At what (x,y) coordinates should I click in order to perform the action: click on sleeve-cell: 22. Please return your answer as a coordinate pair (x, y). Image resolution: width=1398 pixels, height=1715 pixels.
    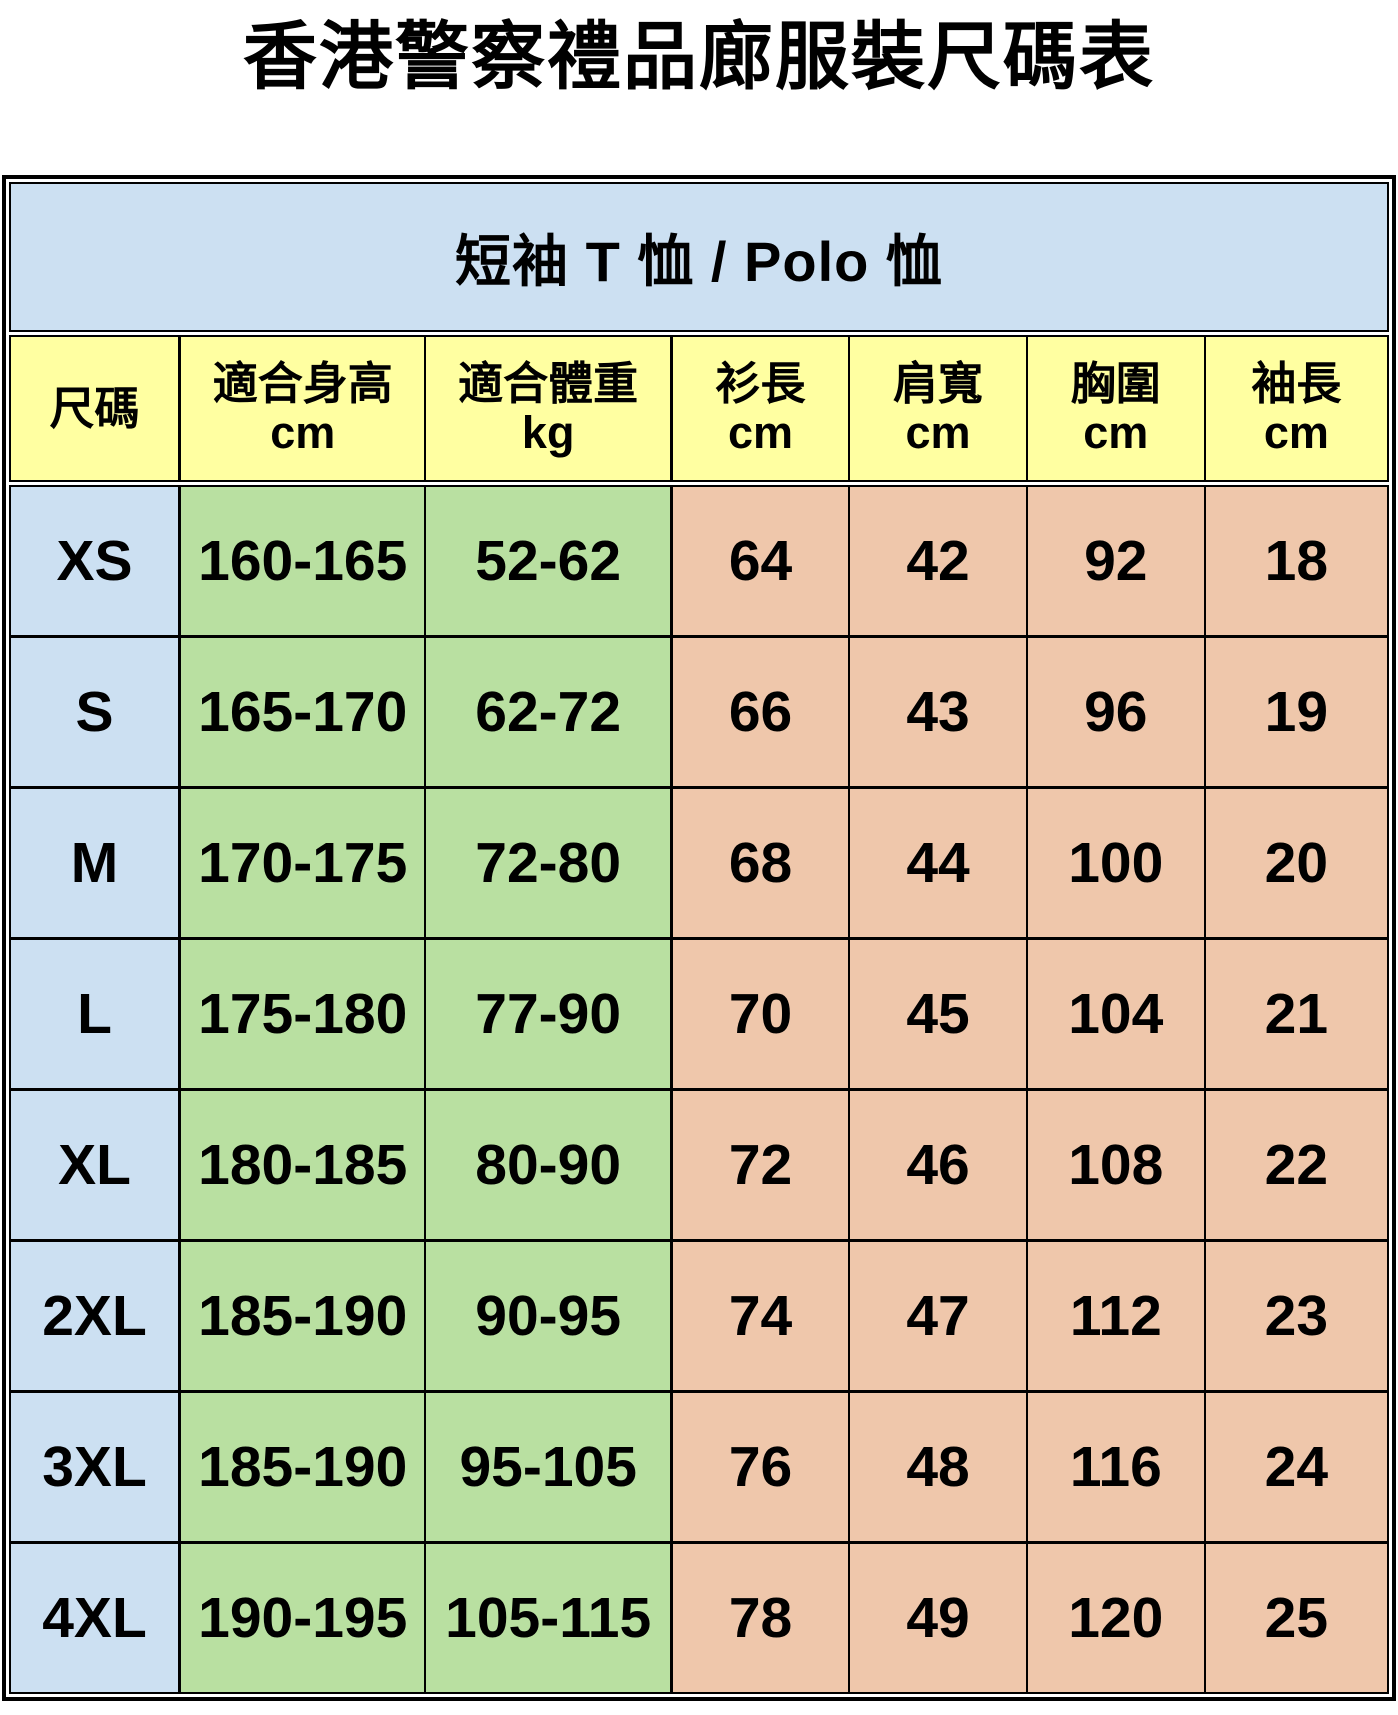
    Looking at the image, I should click on (1296, 1165).